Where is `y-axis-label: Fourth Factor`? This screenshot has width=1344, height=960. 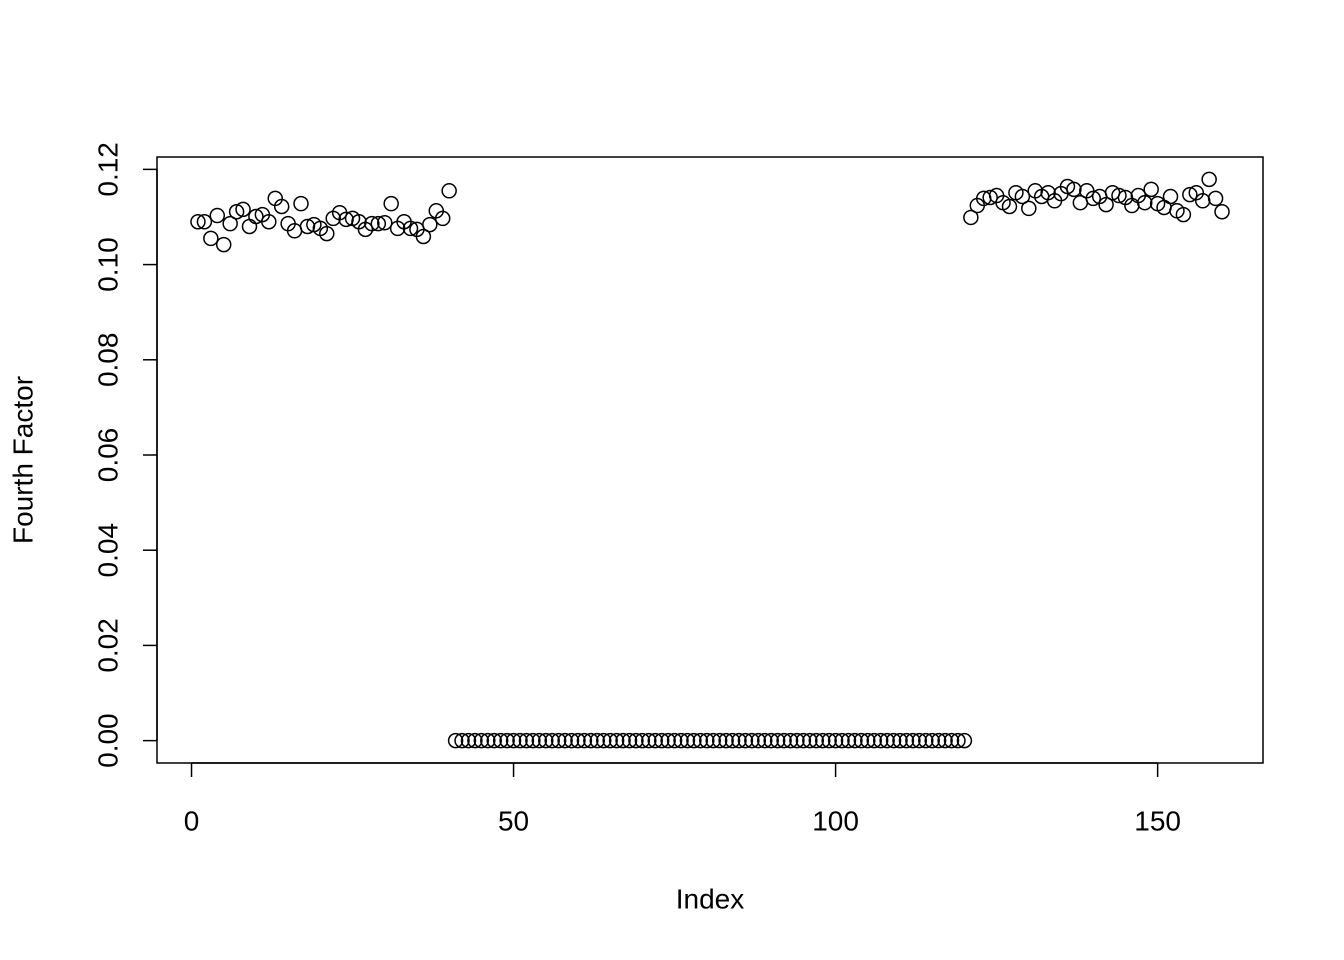 y-axis-label: Fourth Factor is located at coordinates (22, 460).